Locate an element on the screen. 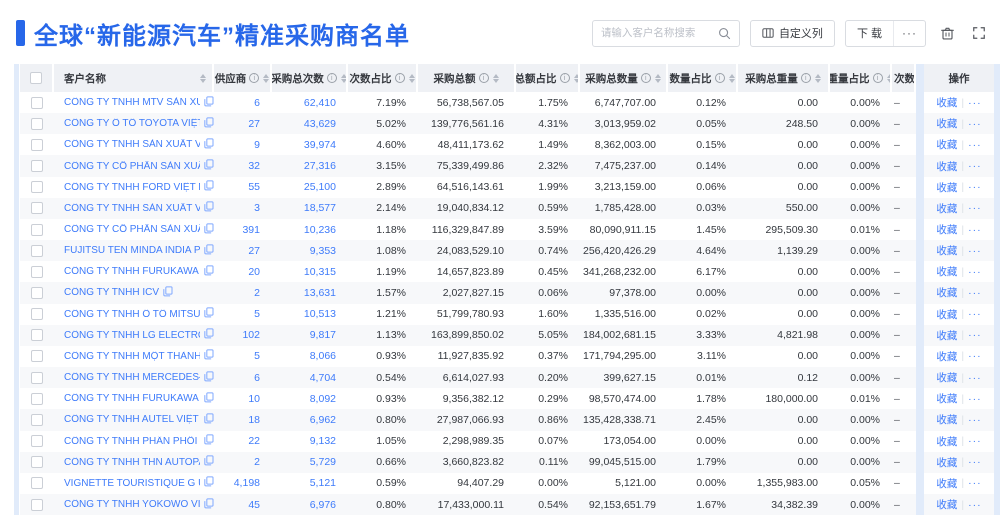 The width and height of the screenshot is (1000, 521). cell-purchase-times: 13,631 is located at coordinates (310, 293).